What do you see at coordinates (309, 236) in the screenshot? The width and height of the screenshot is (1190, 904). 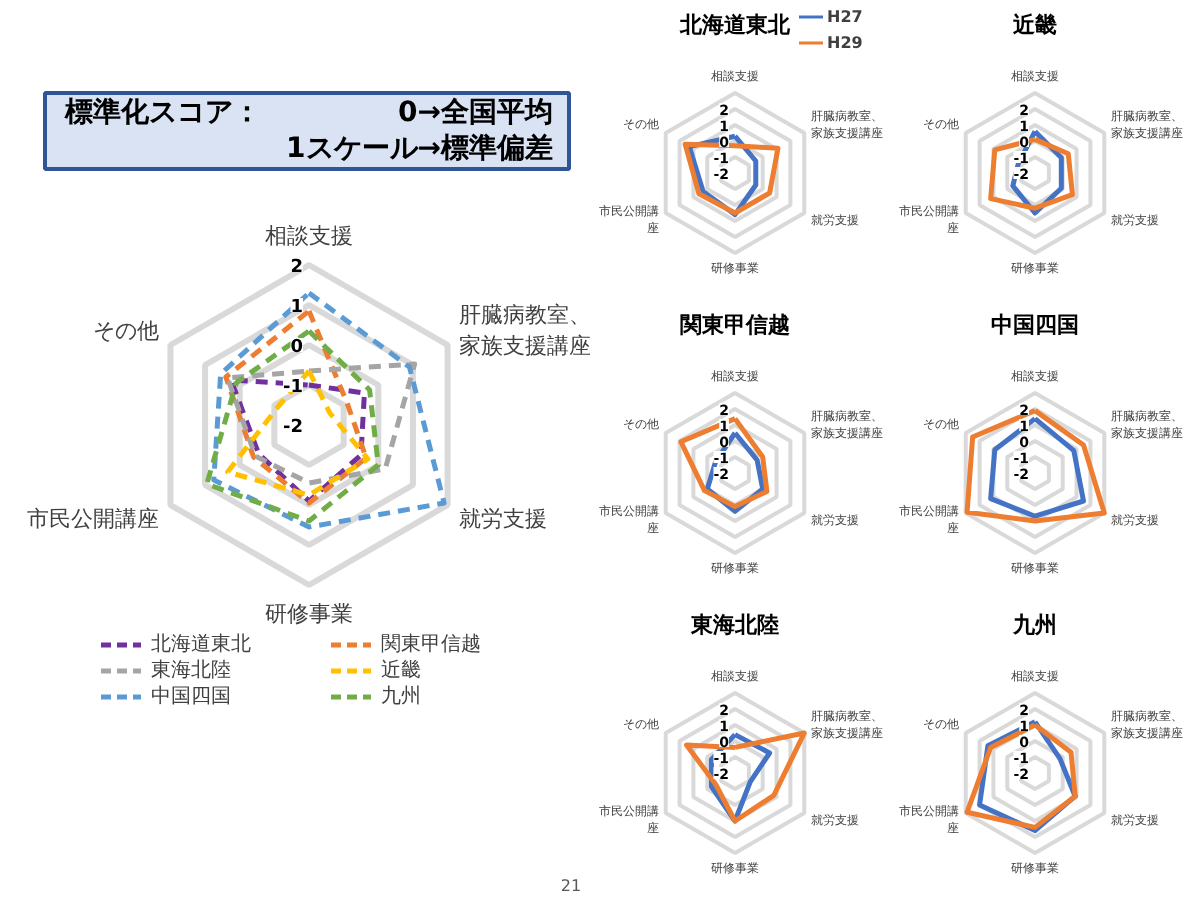 I see `spoke-label: 相談支援` at bounding box center [309, 236].